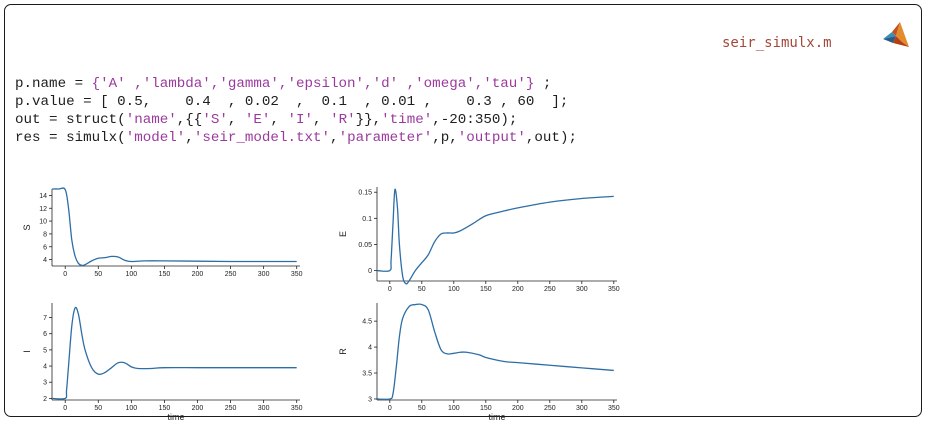 This screenshot has height=421, width=928. Describe the element at coordinates (495, 236) in the screenshot. I see `series-line-E` at that location.